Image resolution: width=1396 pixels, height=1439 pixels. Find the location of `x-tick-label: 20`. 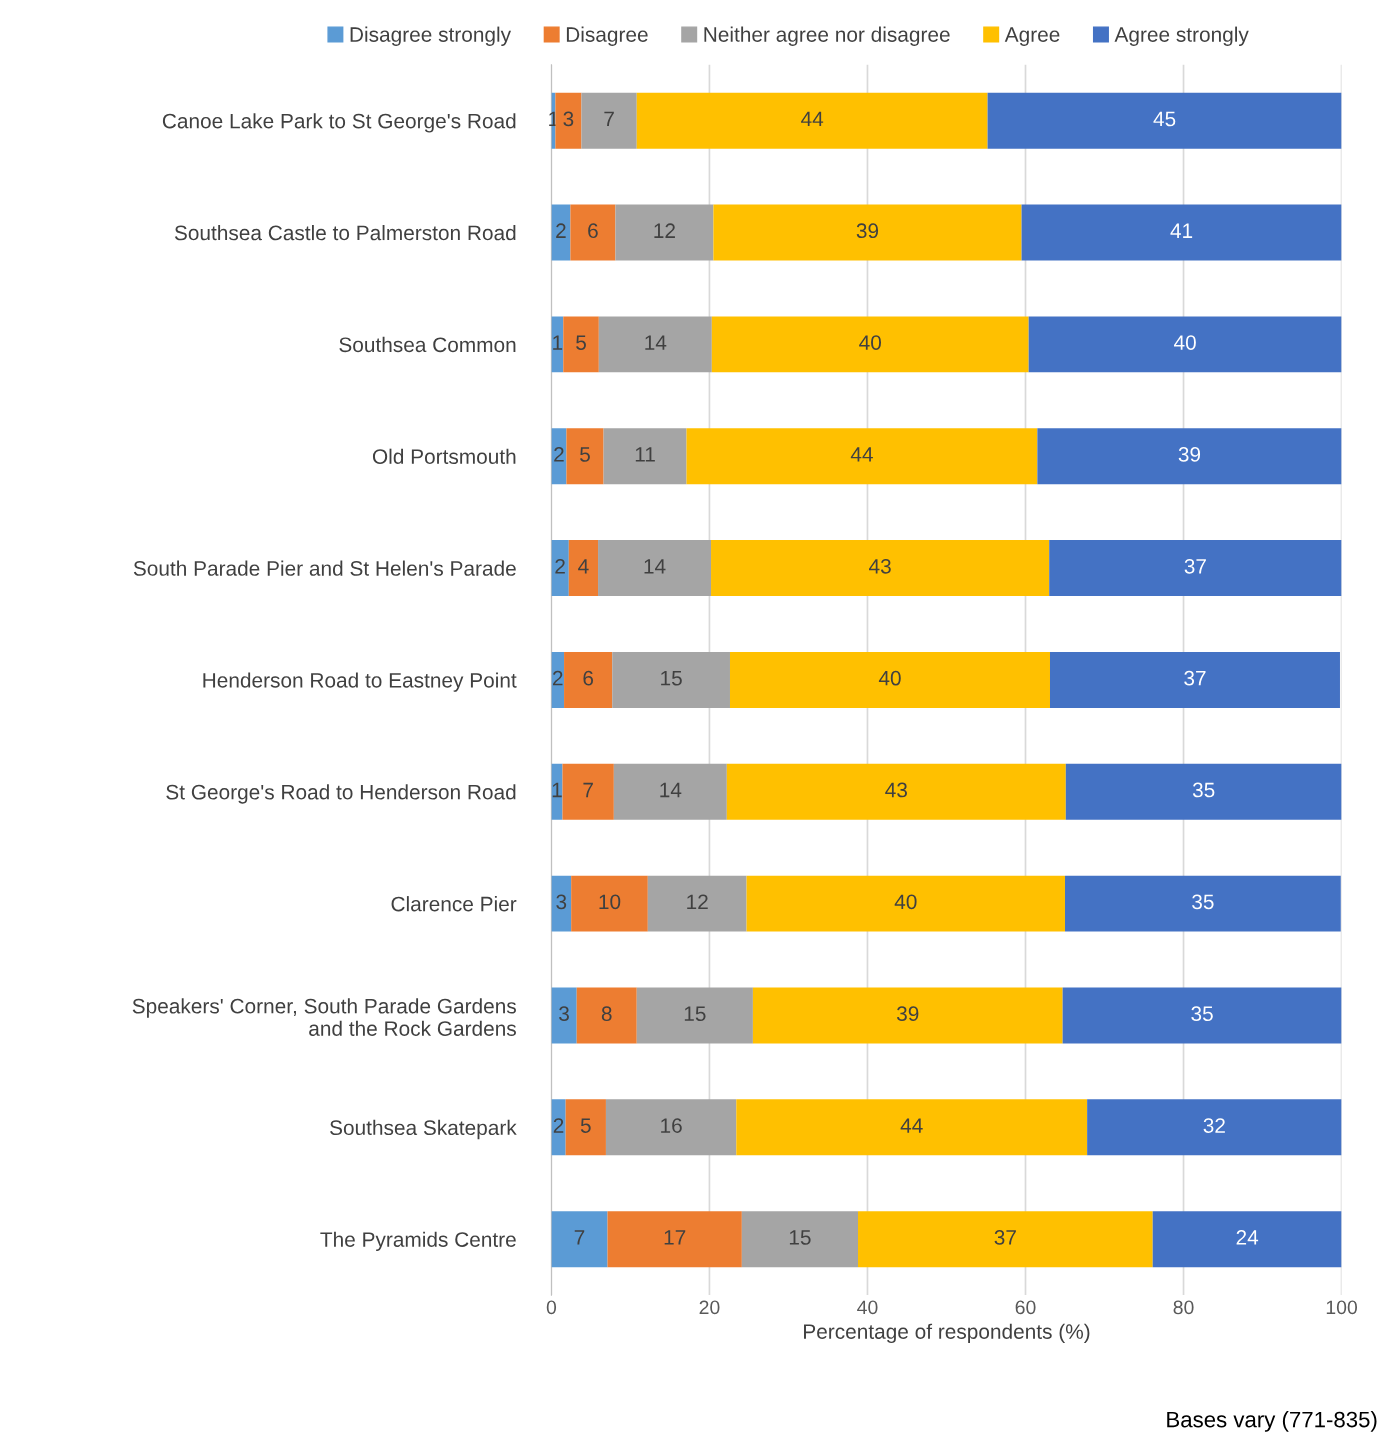

x-tick-label: 20 is located at coordinates (709, 1307).